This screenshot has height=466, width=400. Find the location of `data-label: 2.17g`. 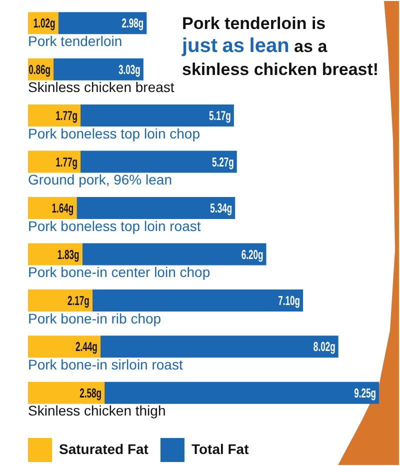

data-label: 2.17g is located at coordinates (78, 301).